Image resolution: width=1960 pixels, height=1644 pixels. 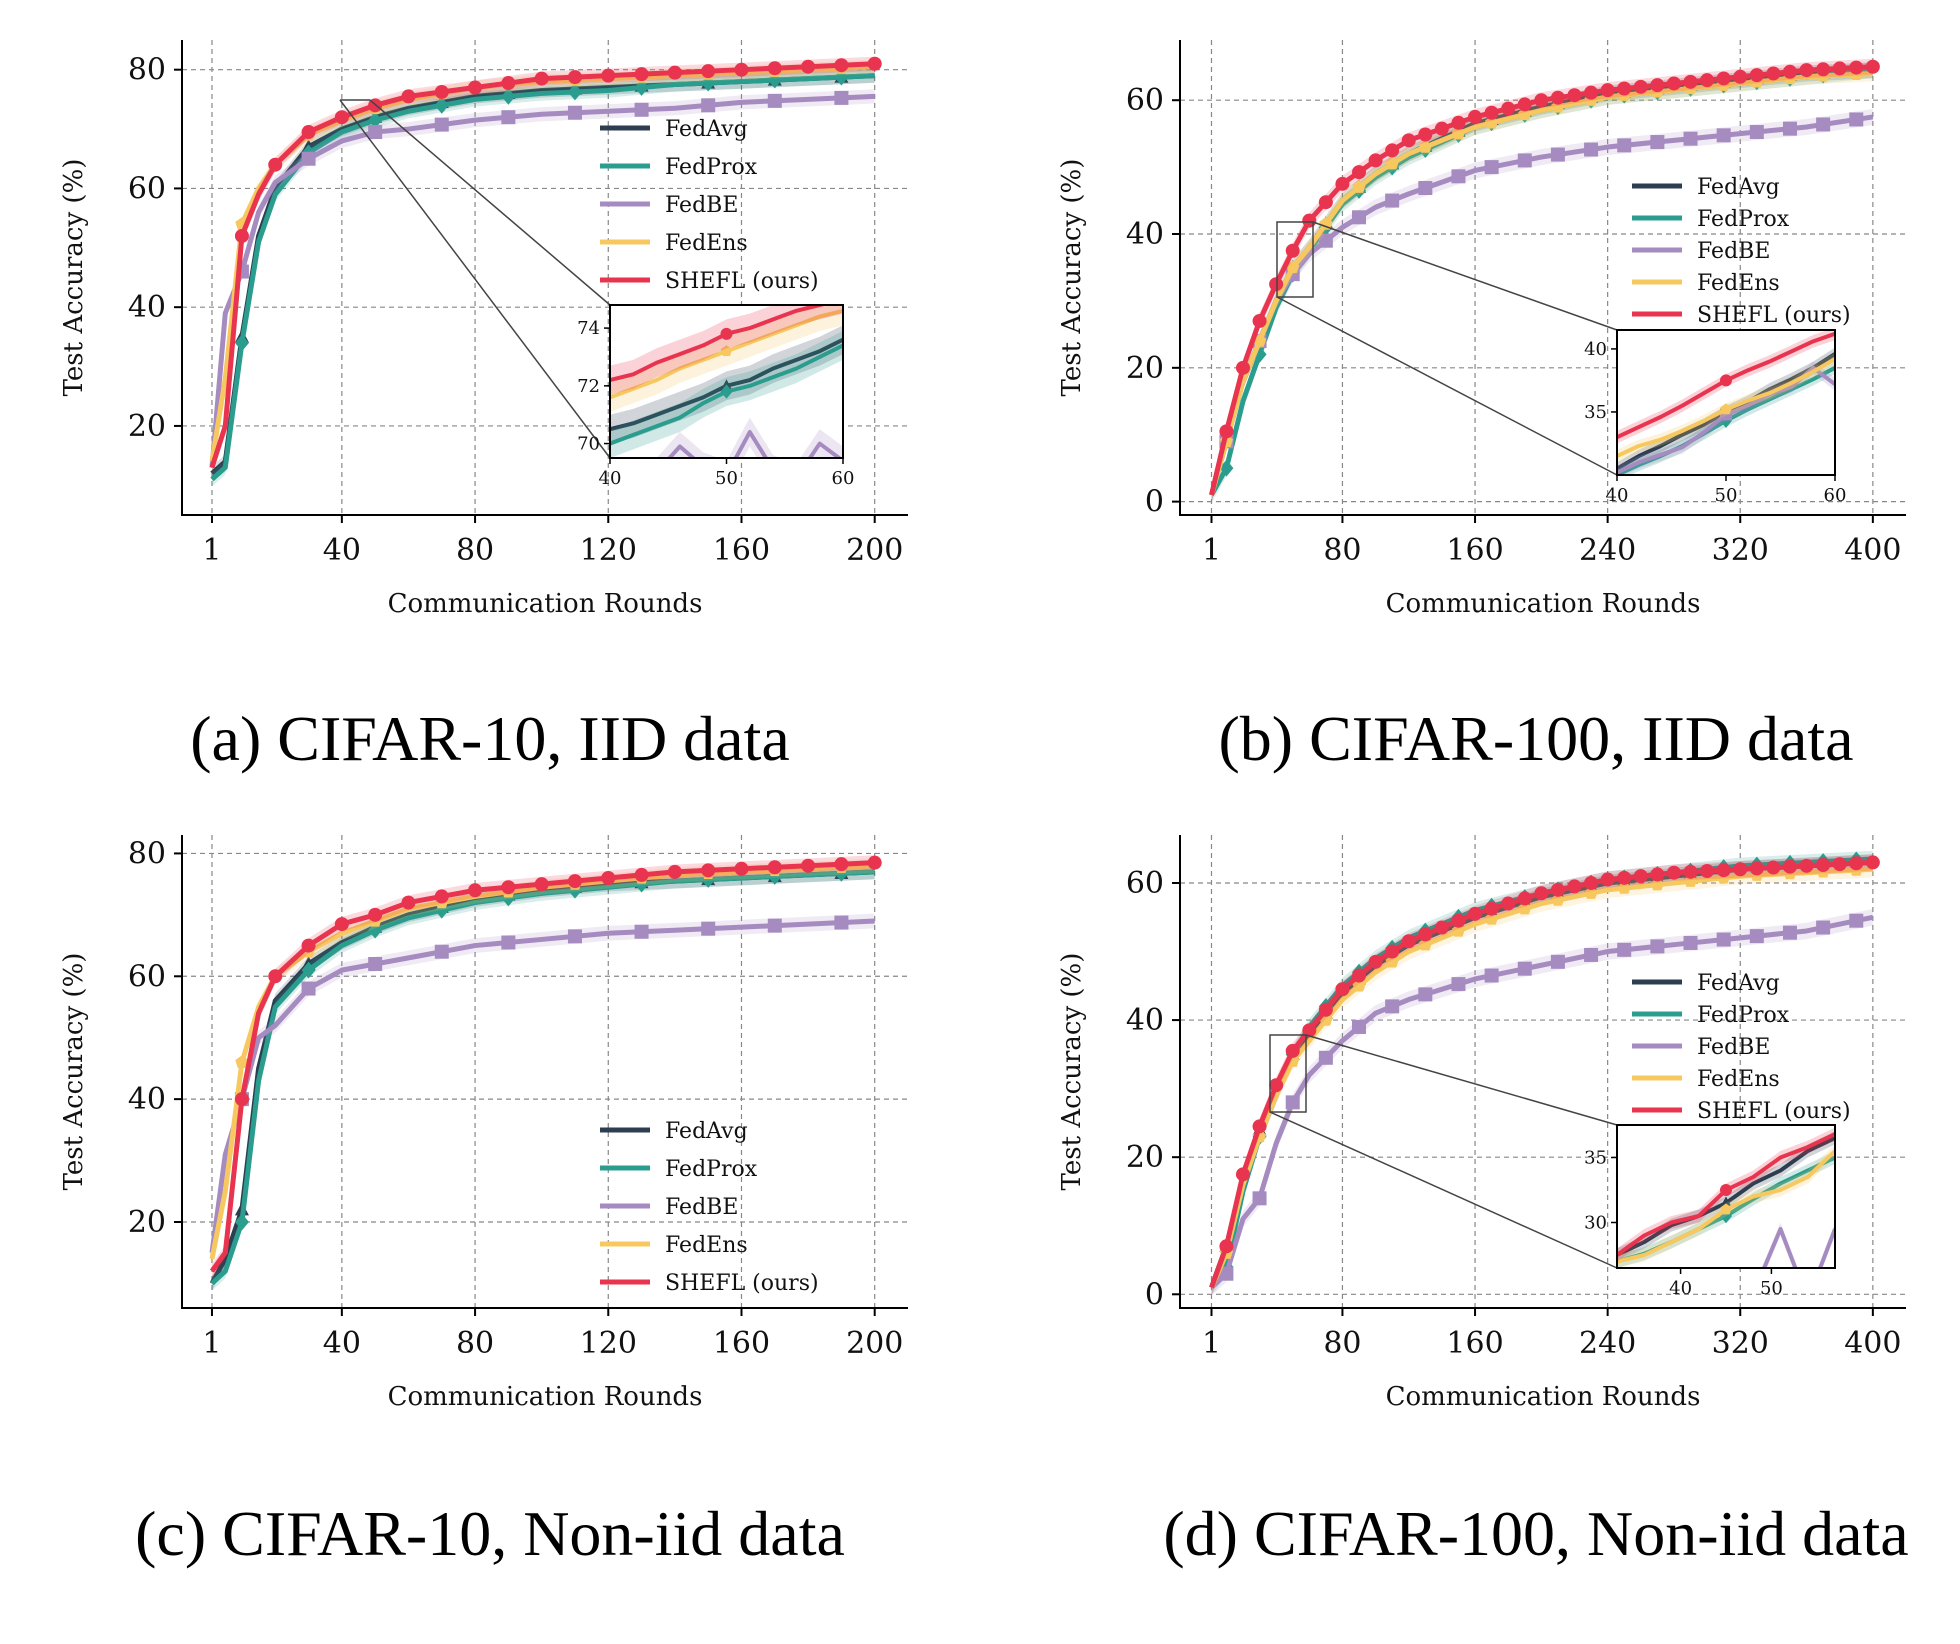 What do you see at coordinates (1738, 1079) in the screenshot?
I see `legend-label: FedEns` at bounding box center [1738, 1079].